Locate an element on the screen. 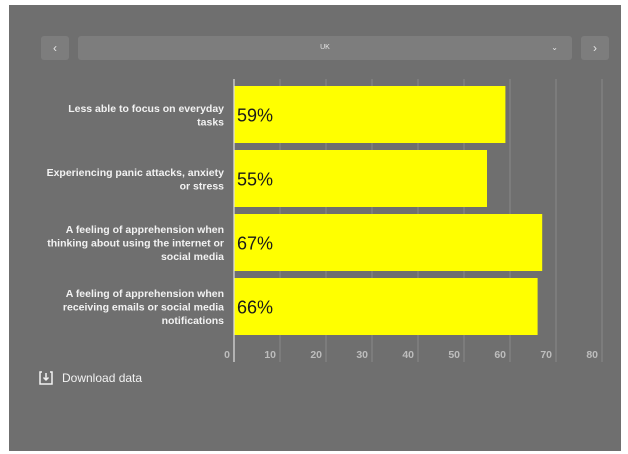 The width and height of the screenshot is (628, 454). country-select: UK ⌄ is located at coordinates (325, 48).